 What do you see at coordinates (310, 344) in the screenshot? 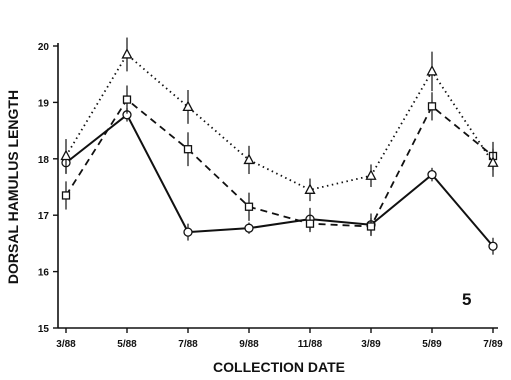
I see `x-tick-label: 11/88` at bounding box center [310, 344].